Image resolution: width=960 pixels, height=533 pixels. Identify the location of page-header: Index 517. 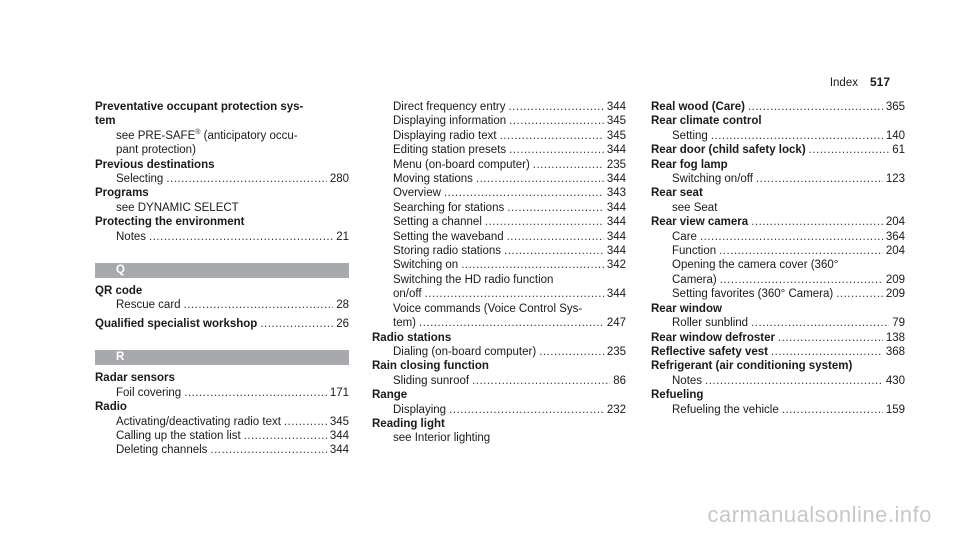
(860, 82).